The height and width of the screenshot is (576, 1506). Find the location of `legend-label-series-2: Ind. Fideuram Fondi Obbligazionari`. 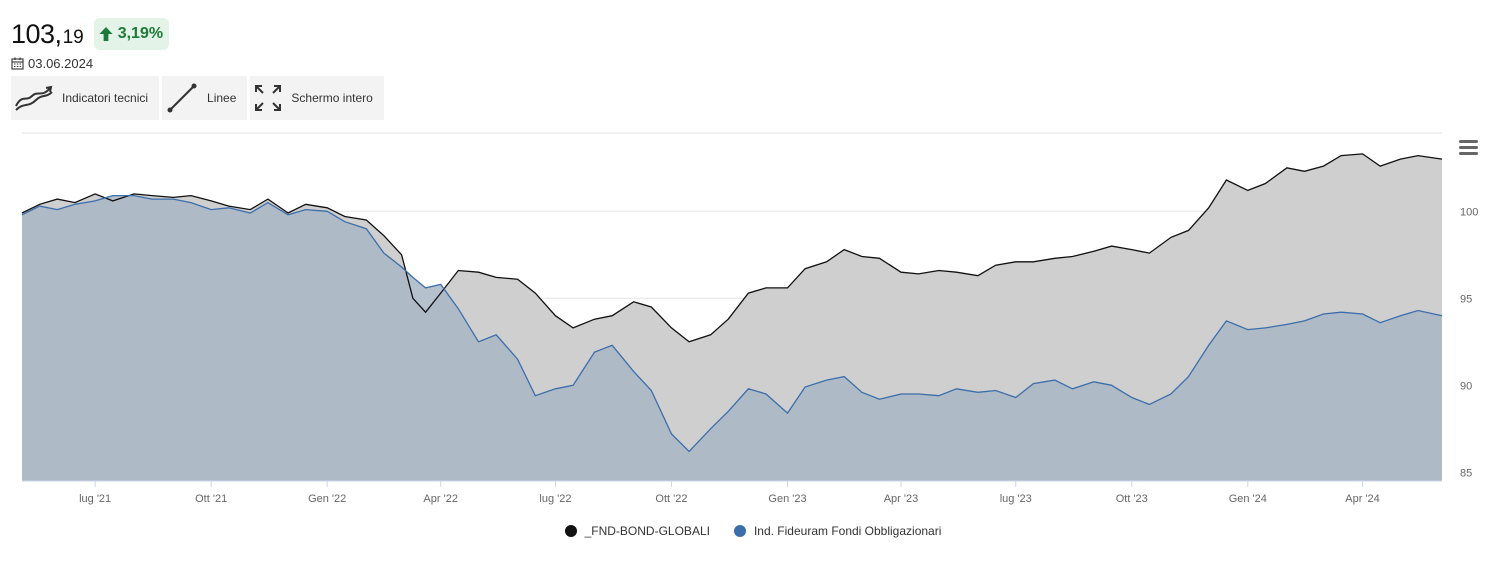

legend-label-series-2: Ind. Fideuram Fondi Obbligazionari is located at coordinates (847, 531).